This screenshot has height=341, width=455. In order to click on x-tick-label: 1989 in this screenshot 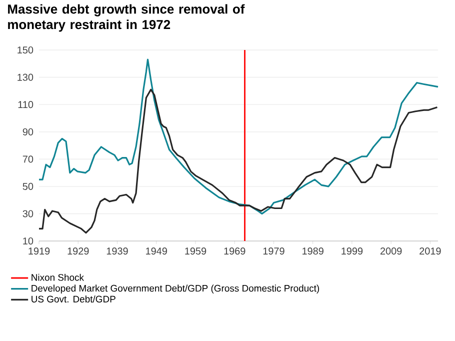, I will do `click(313, 251)`.